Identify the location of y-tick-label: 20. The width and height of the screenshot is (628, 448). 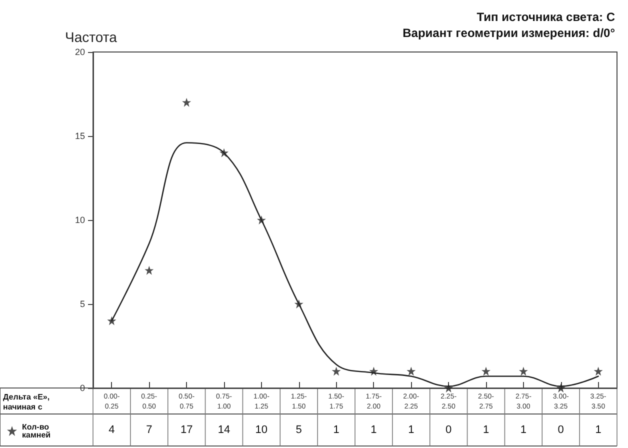
(79, 52).